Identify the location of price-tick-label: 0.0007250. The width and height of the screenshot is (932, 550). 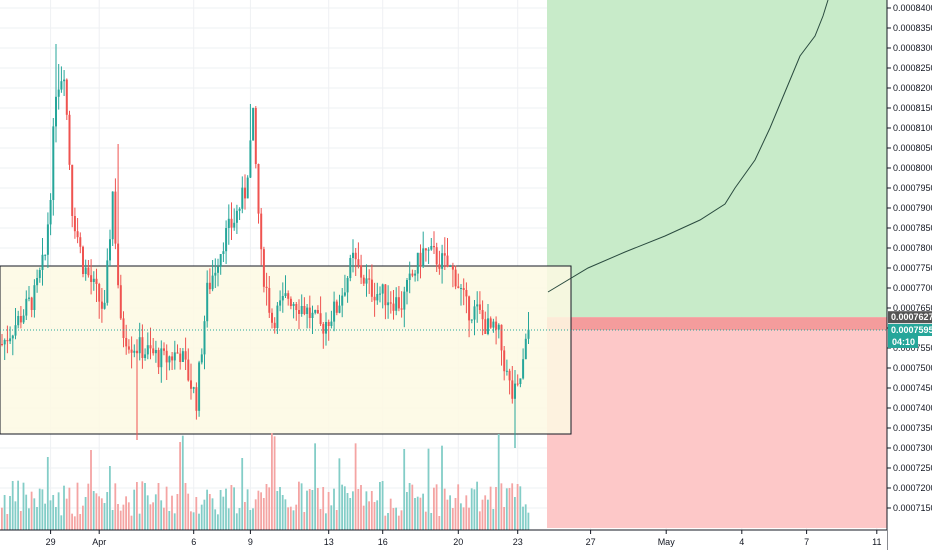
(912, 468).